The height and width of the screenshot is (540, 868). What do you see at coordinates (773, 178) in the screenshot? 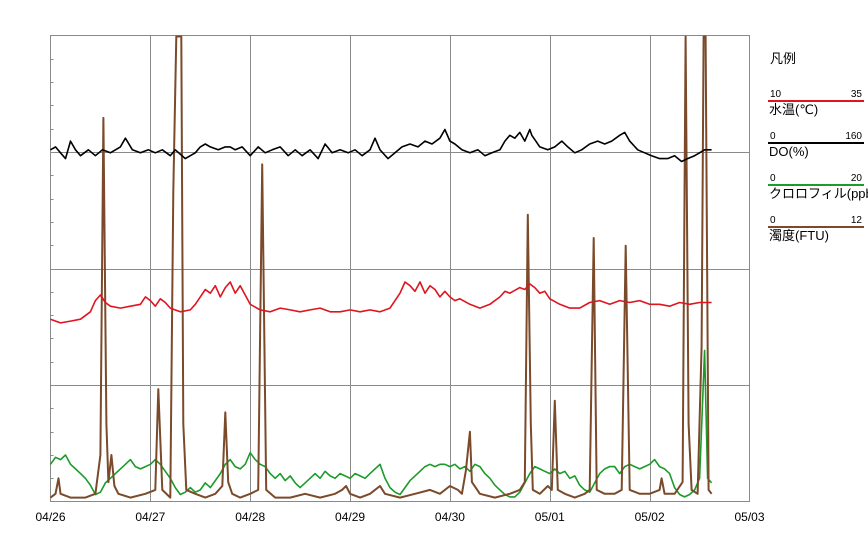
I see `legend-min-chl: 0` at bounding box center [773, 178].